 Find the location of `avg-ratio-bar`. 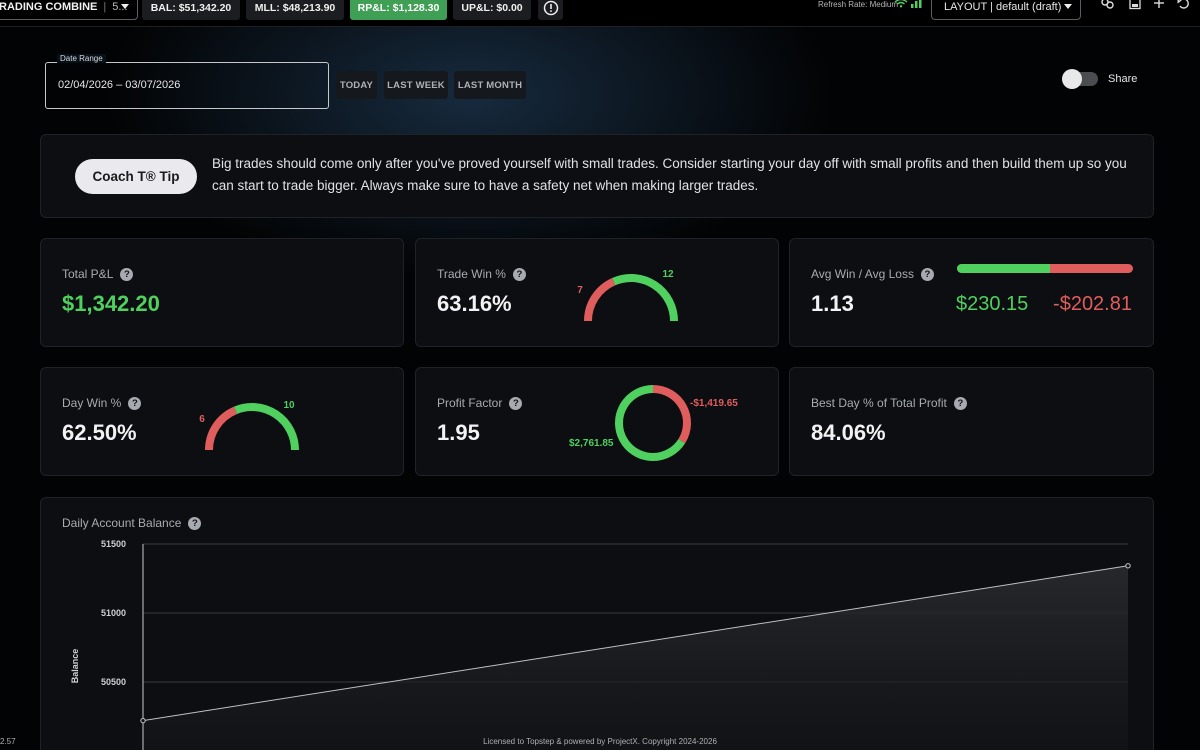

avg-ratio-bar is located at coordinates (1045, 268).